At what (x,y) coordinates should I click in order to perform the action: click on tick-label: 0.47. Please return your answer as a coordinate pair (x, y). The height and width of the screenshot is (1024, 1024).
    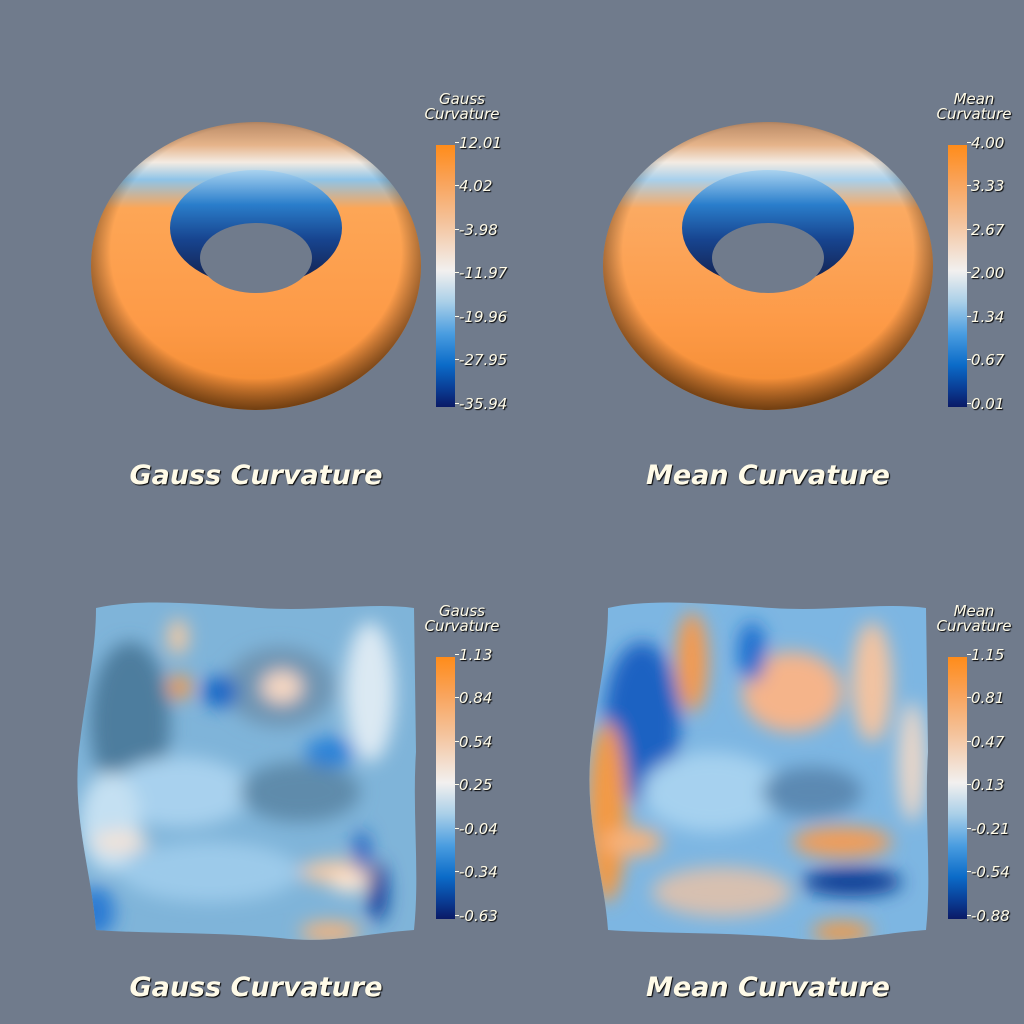
    Looking at the image, I should click on (985, 742).